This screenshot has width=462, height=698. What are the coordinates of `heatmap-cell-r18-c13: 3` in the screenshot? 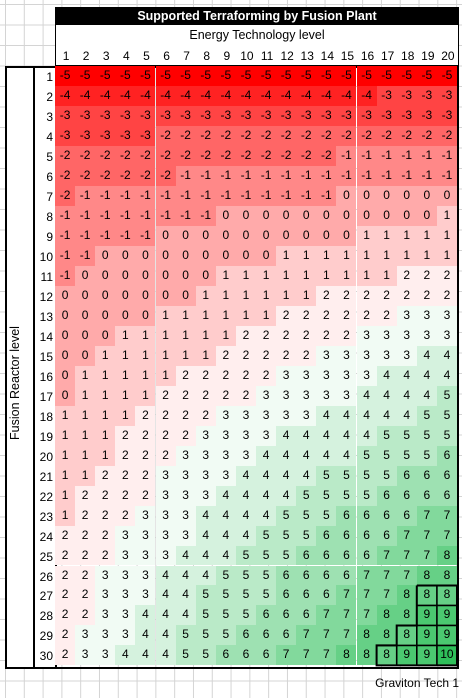 It's located at (306, 415).